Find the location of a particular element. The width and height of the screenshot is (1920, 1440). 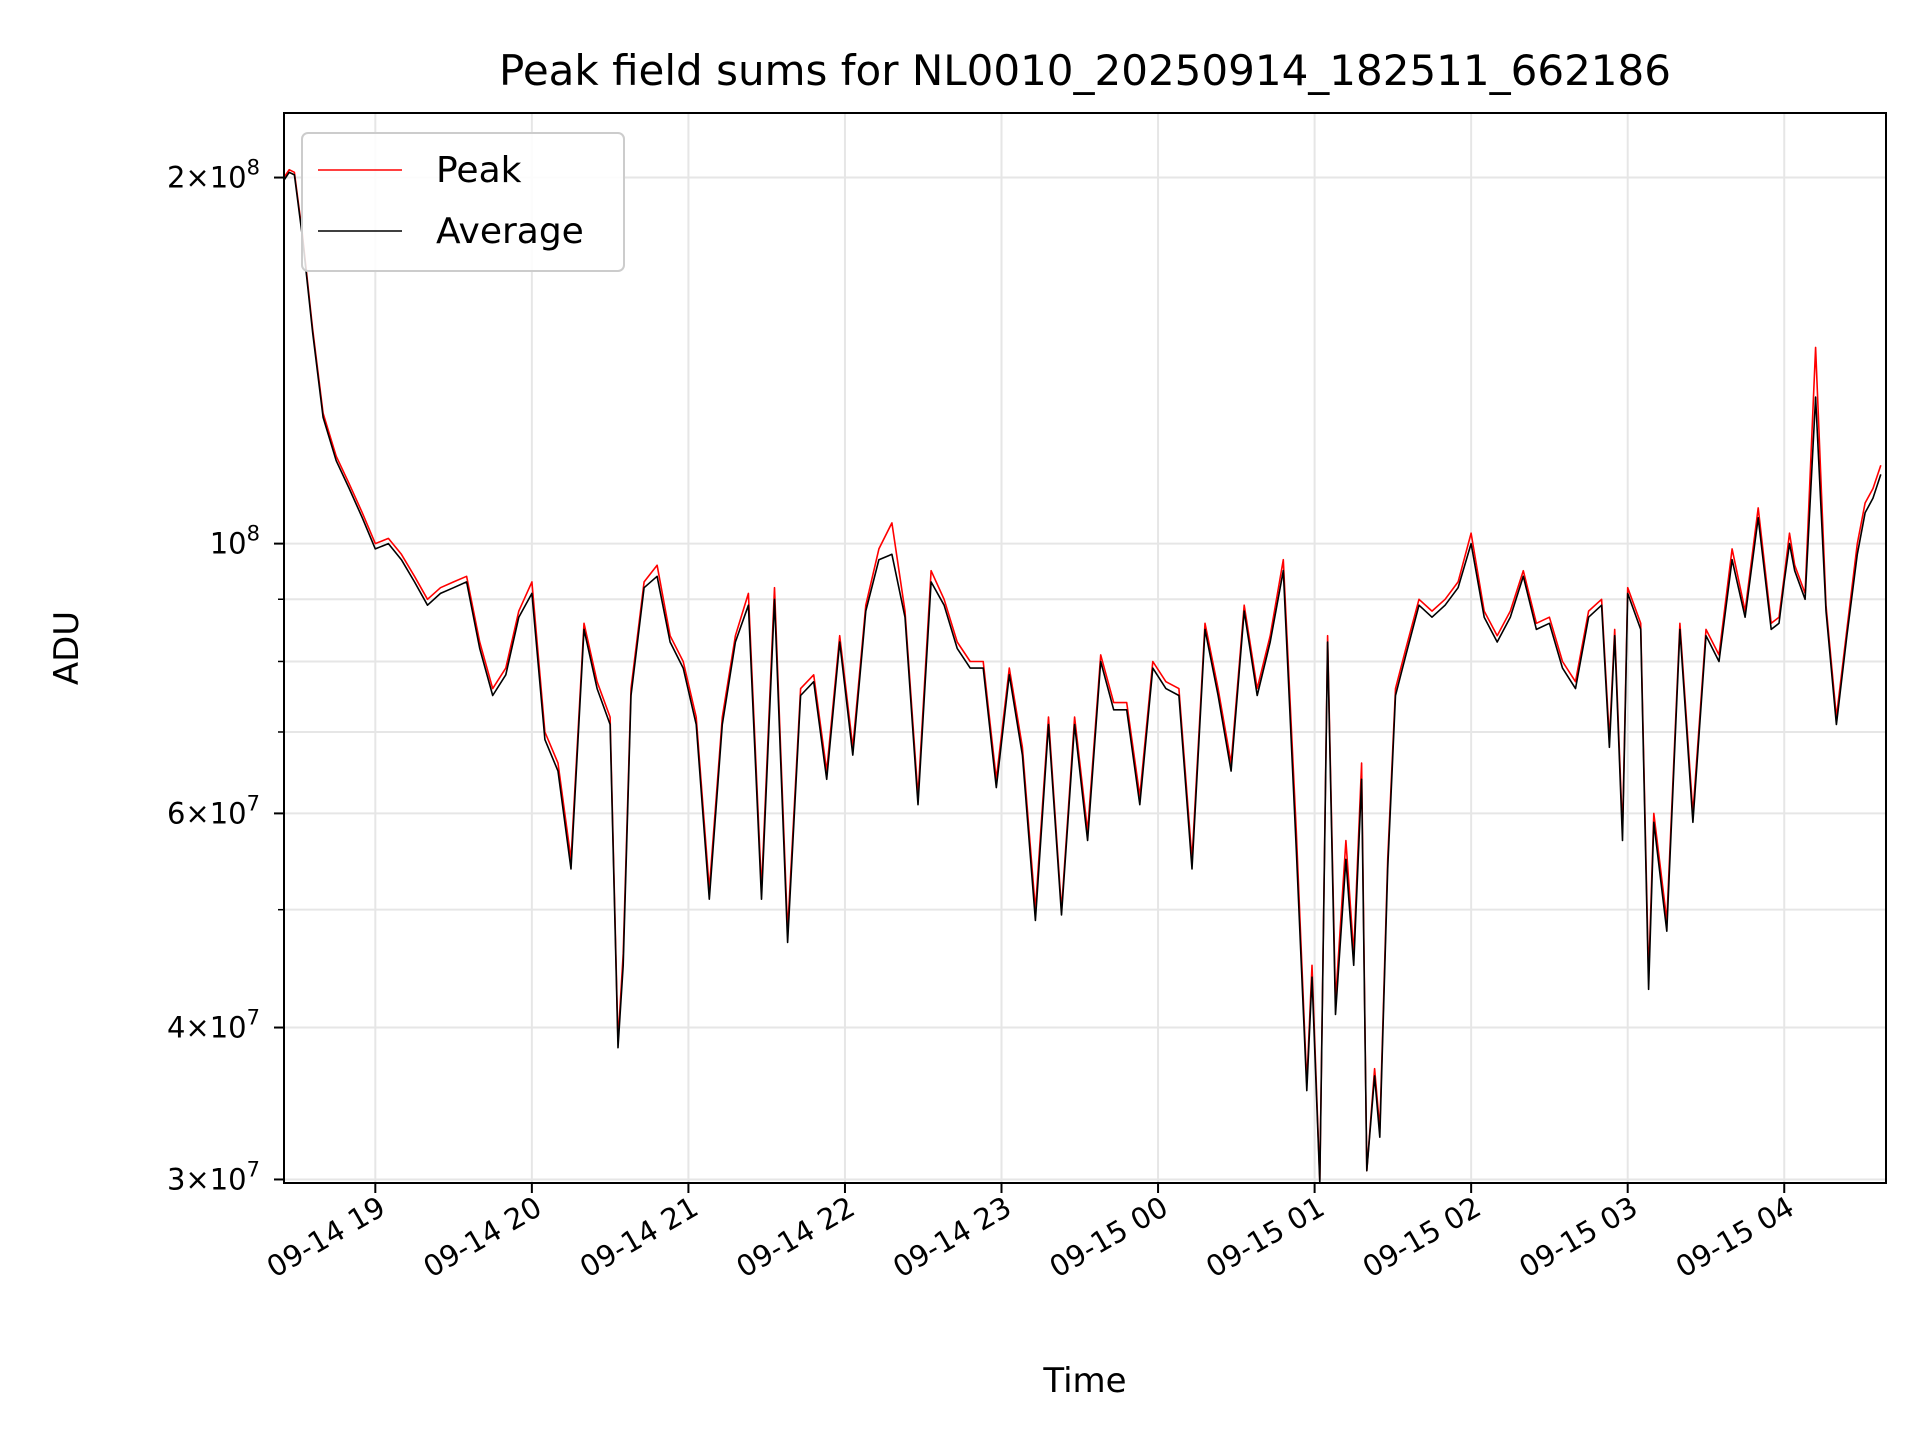

y-tick-label: 2×108 is located at coordinates (213, 175).